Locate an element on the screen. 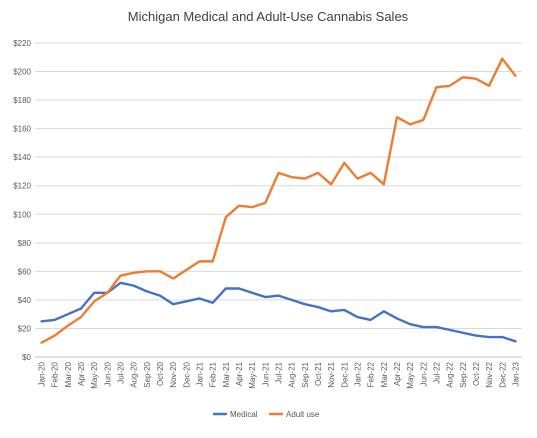 Image resolution: width=537 pixels, height=438 pixels. legend-label: Adult use is located at coordinates (303, 414).